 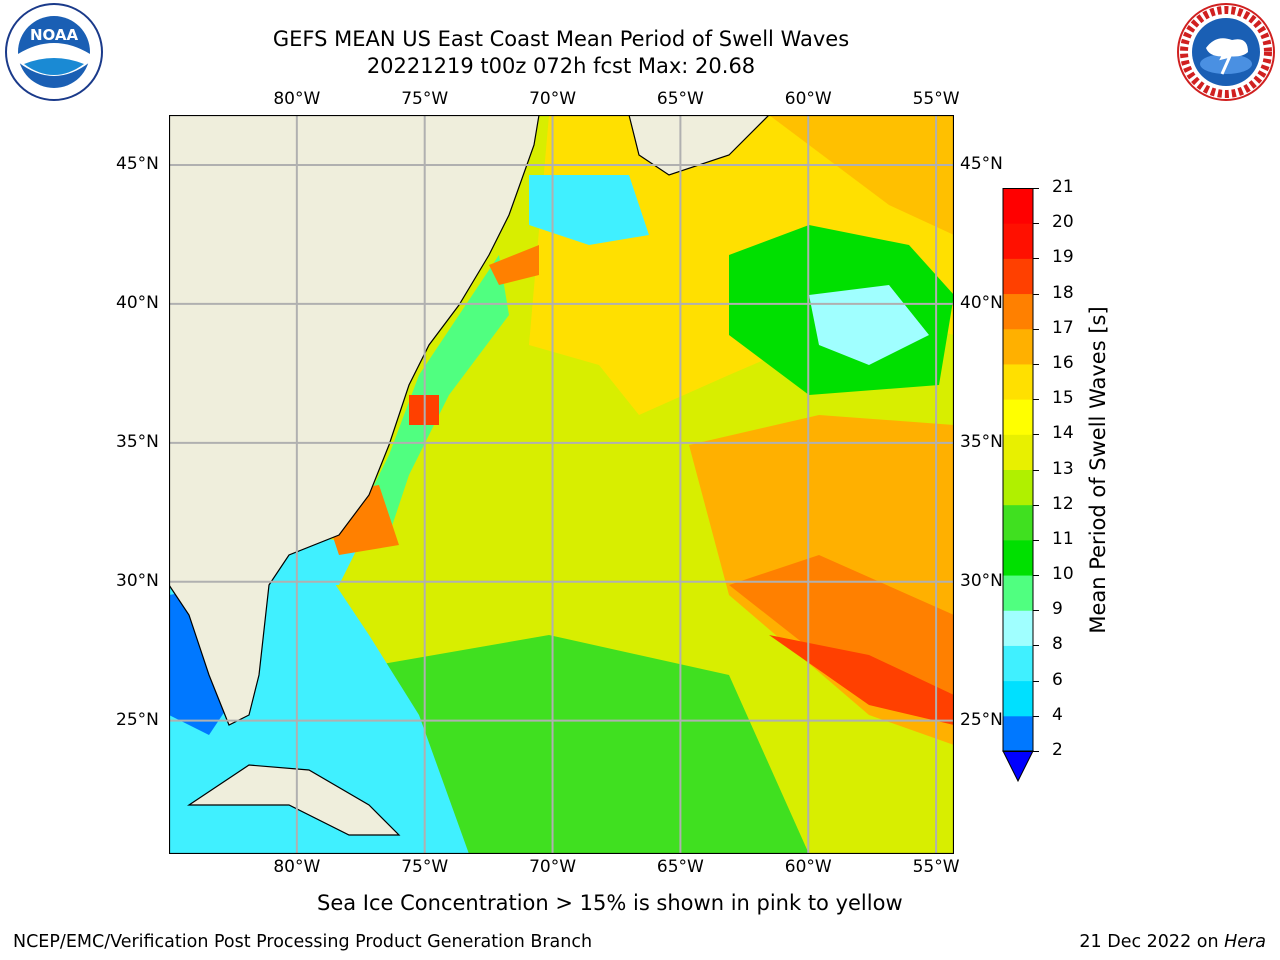 I want to click on lon-label-top: 75°W, so click(x=425, y=99).